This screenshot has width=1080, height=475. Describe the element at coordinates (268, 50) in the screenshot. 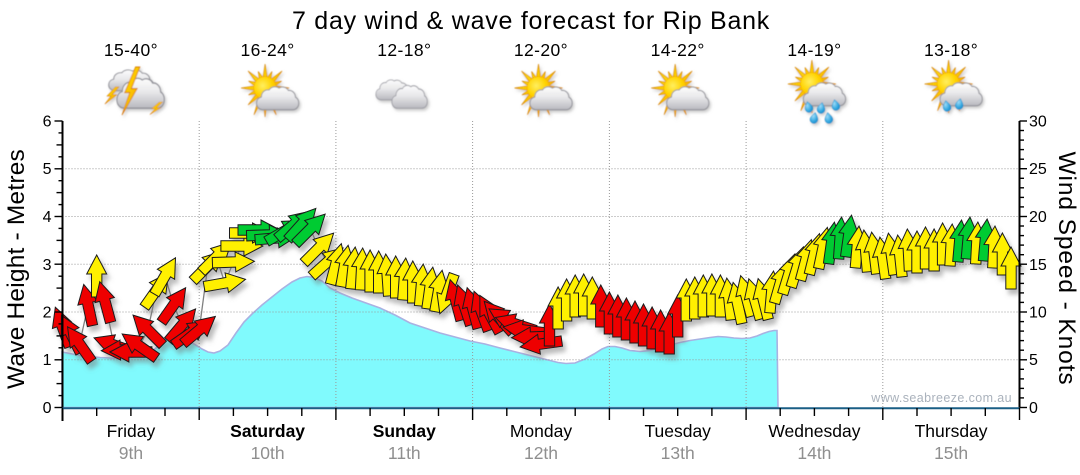

I see `svg-text: 16-24°` at that location.